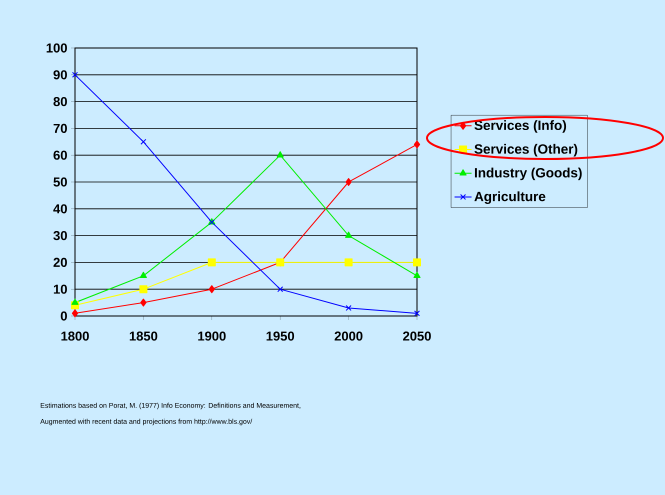 The width and height of the screenshot is (665, 495). I want to click on y-tick-label: 20, so click(60, 262).